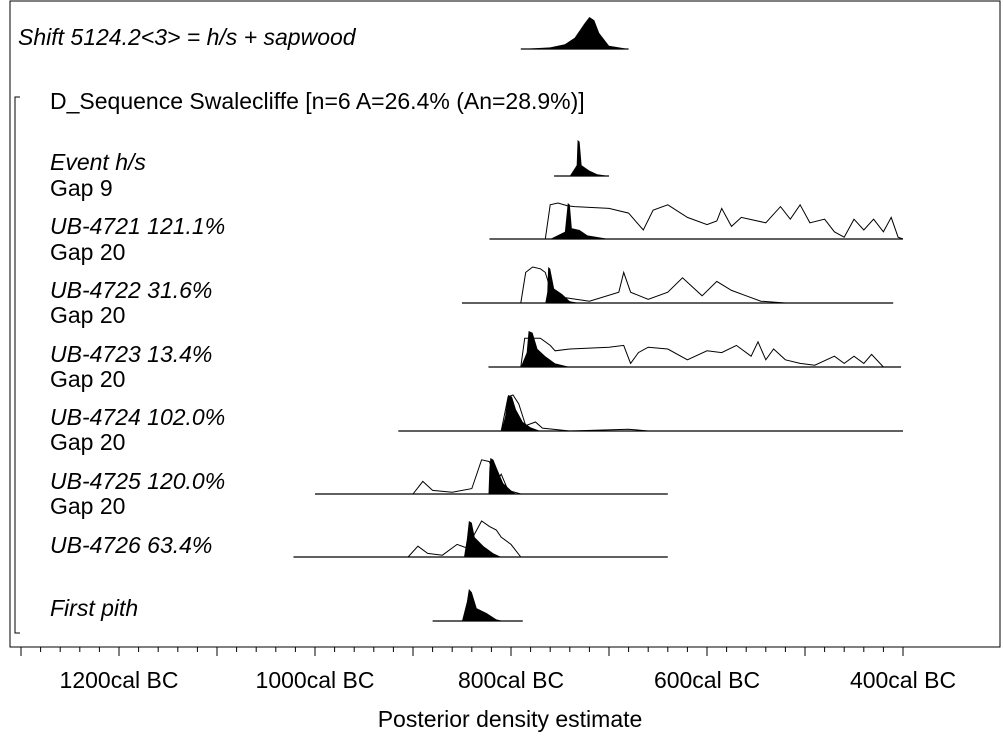 The width and height of the screenshot is (1003, 740). Describe the element at coordinates (903, 680) in the screenshot. I see `x-tick-label: 400cal BC` at that location.